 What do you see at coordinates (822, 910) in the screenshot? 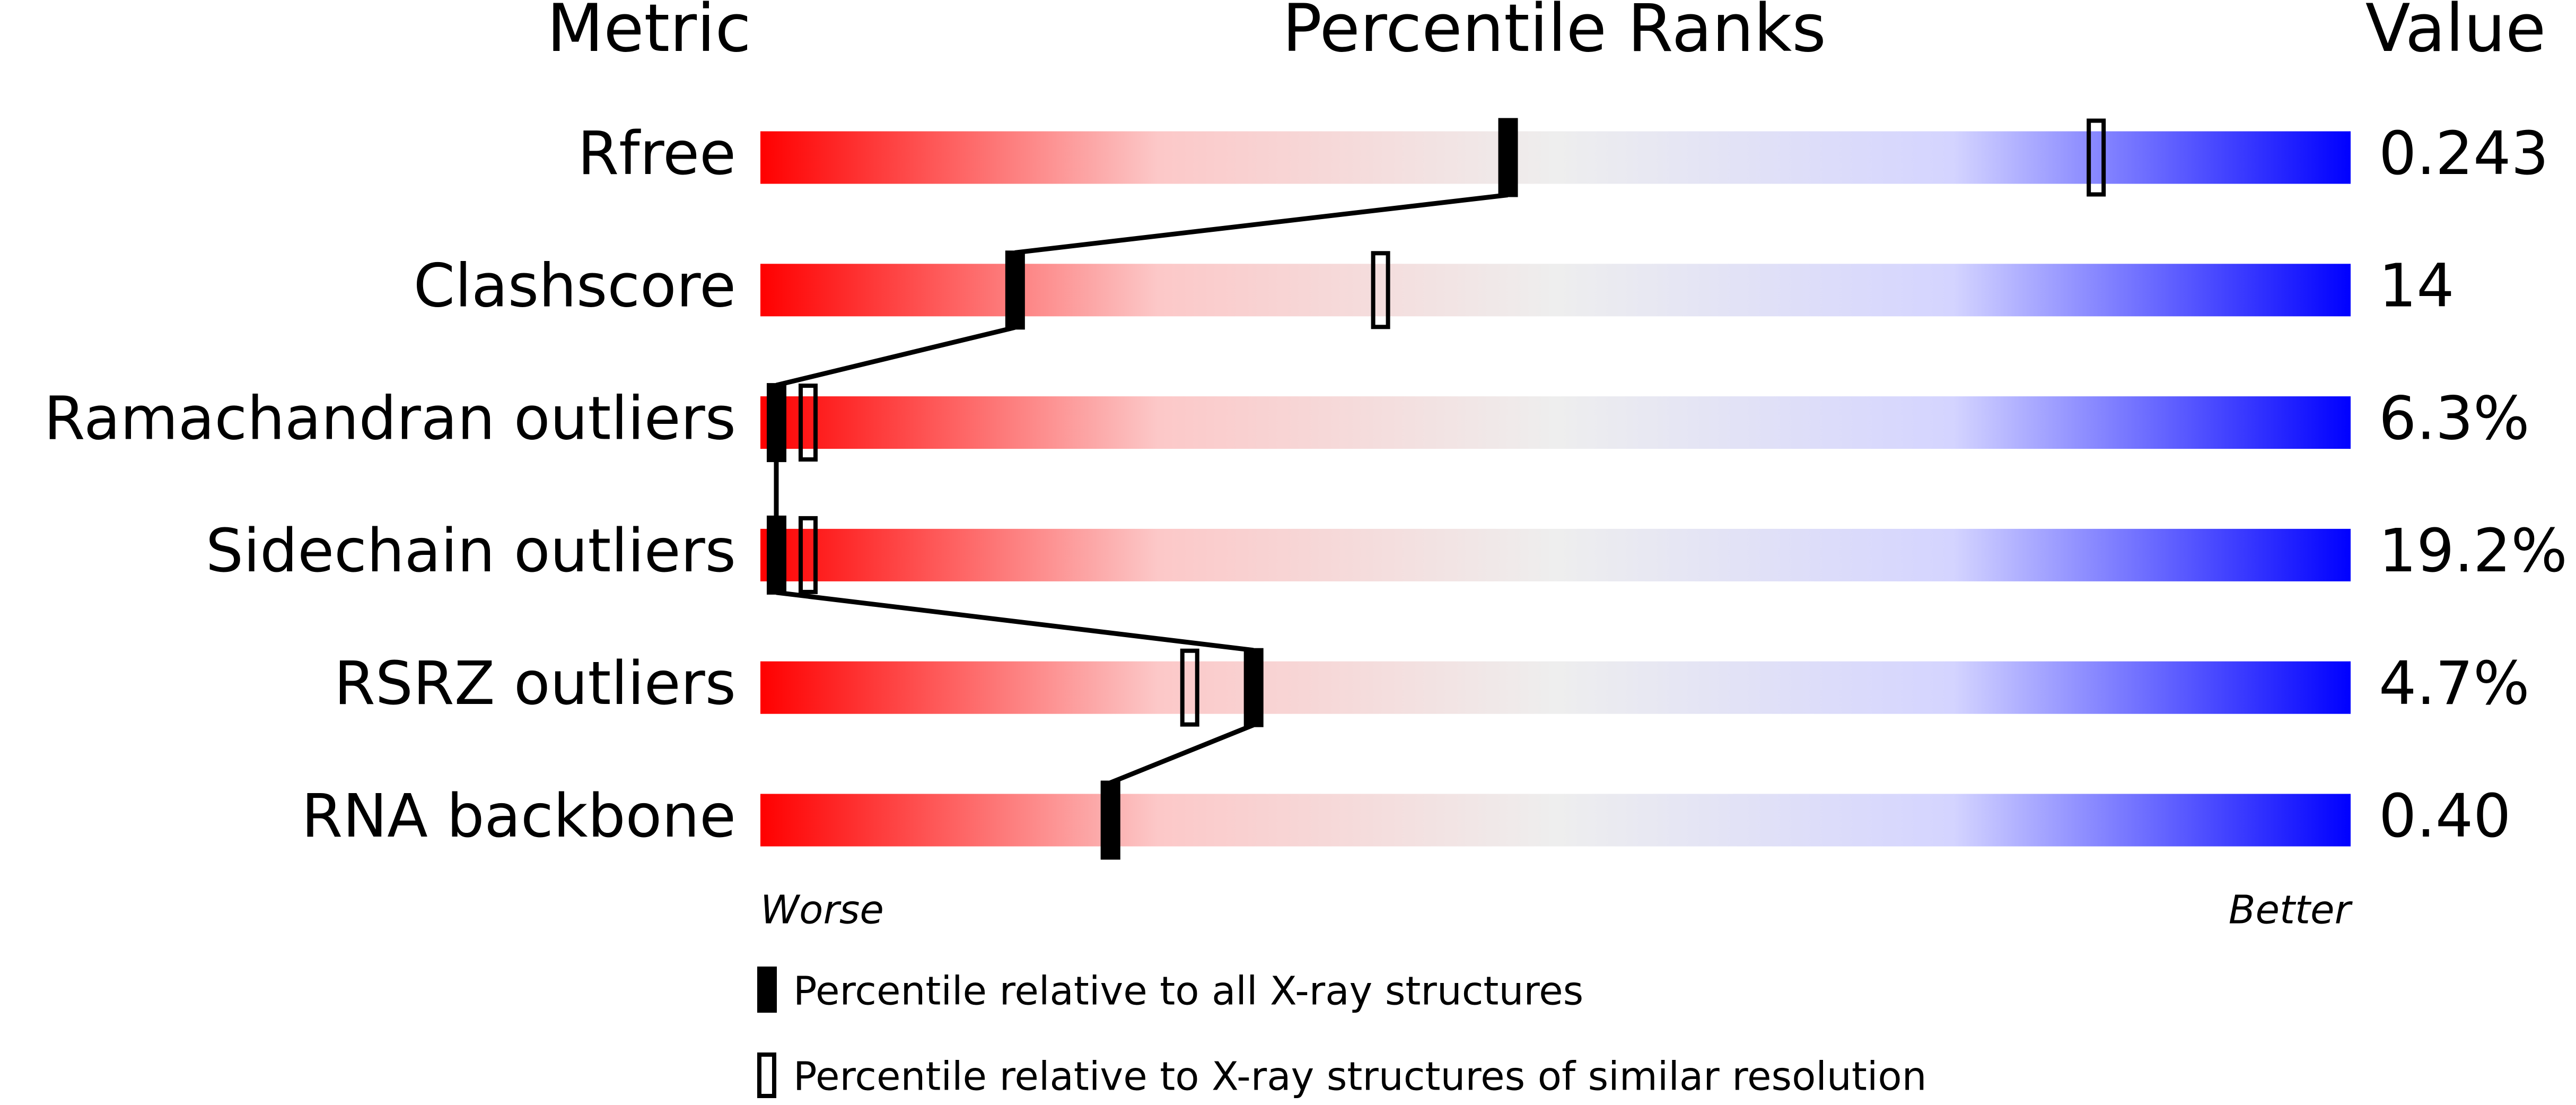
I see `worse-label: Worse` at bounding box center [822, 910].